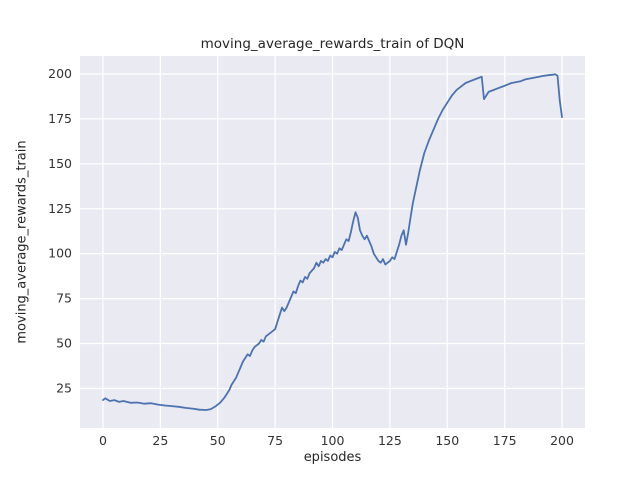 This screenshot has height=480, width=640. I want to click on y-tick-label: 175, so click(60, 118).